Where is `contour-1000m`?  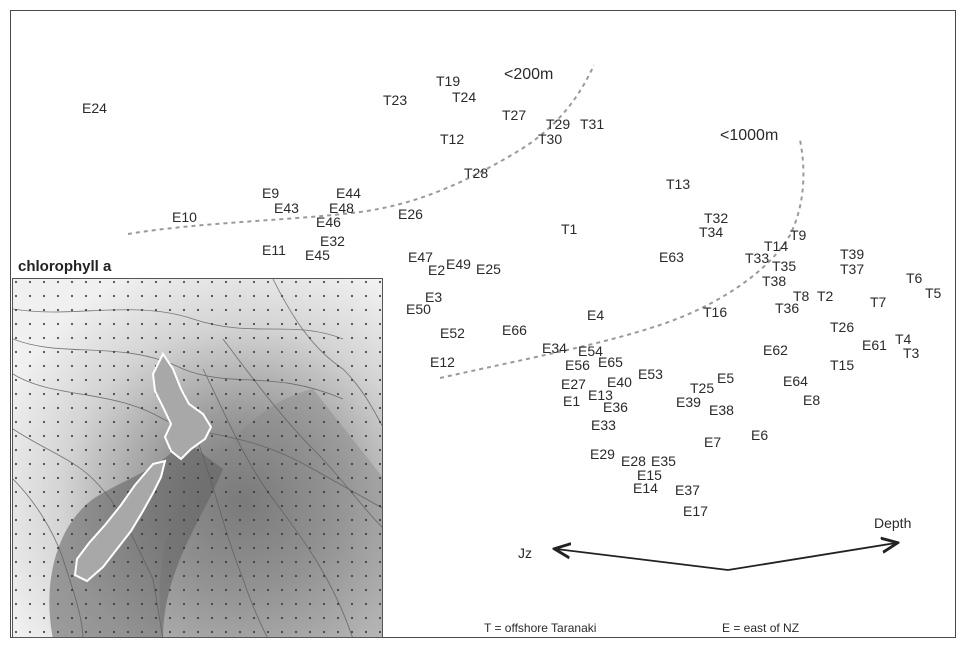
contour-1000m is located at coordinates (622, 259).